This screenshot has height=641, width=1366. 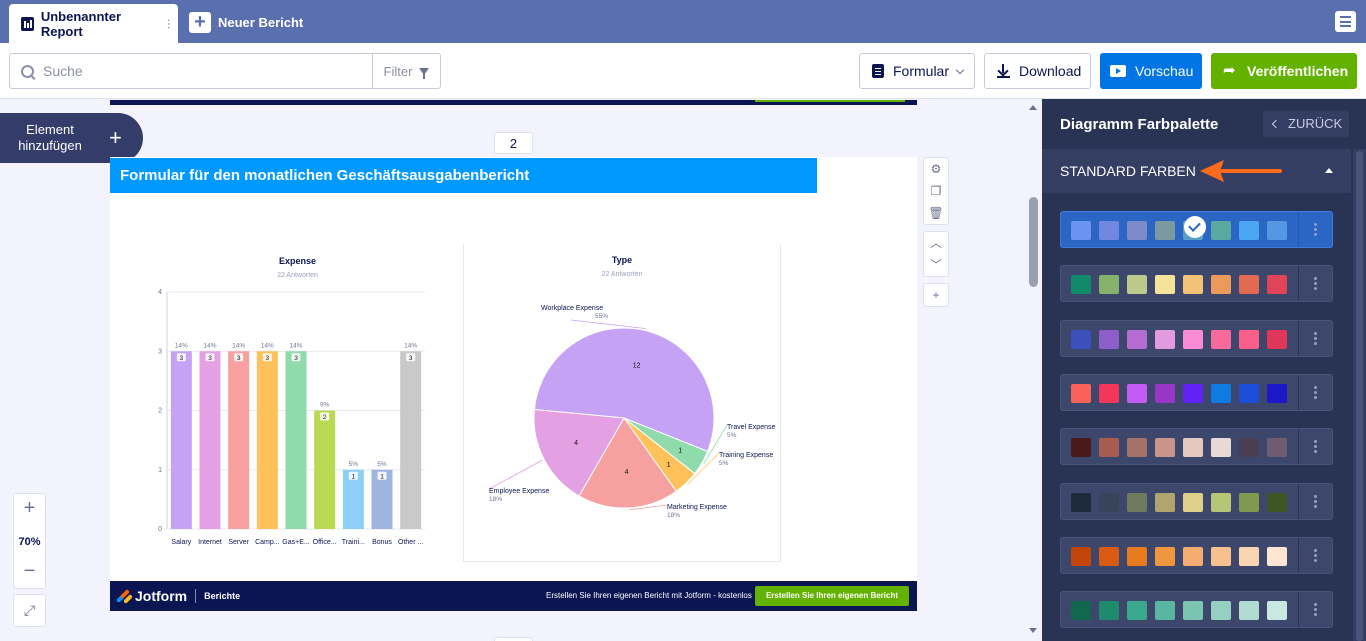 What do you see at coordinates (160, 411) in the screenshot?
I see `y-tick-label: 2` at bounding box center [160, 411].